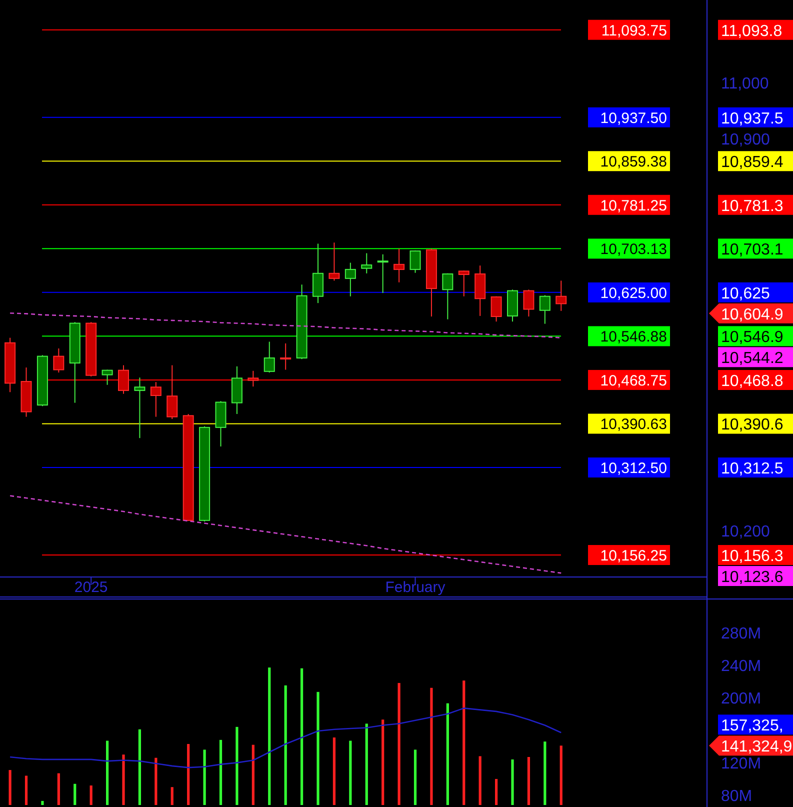 This screenshot has height=807, width=793. Describe the element at coordinates (752, 337) in the screenshot. I see `y-tick-label: 10,546.9` at that location.